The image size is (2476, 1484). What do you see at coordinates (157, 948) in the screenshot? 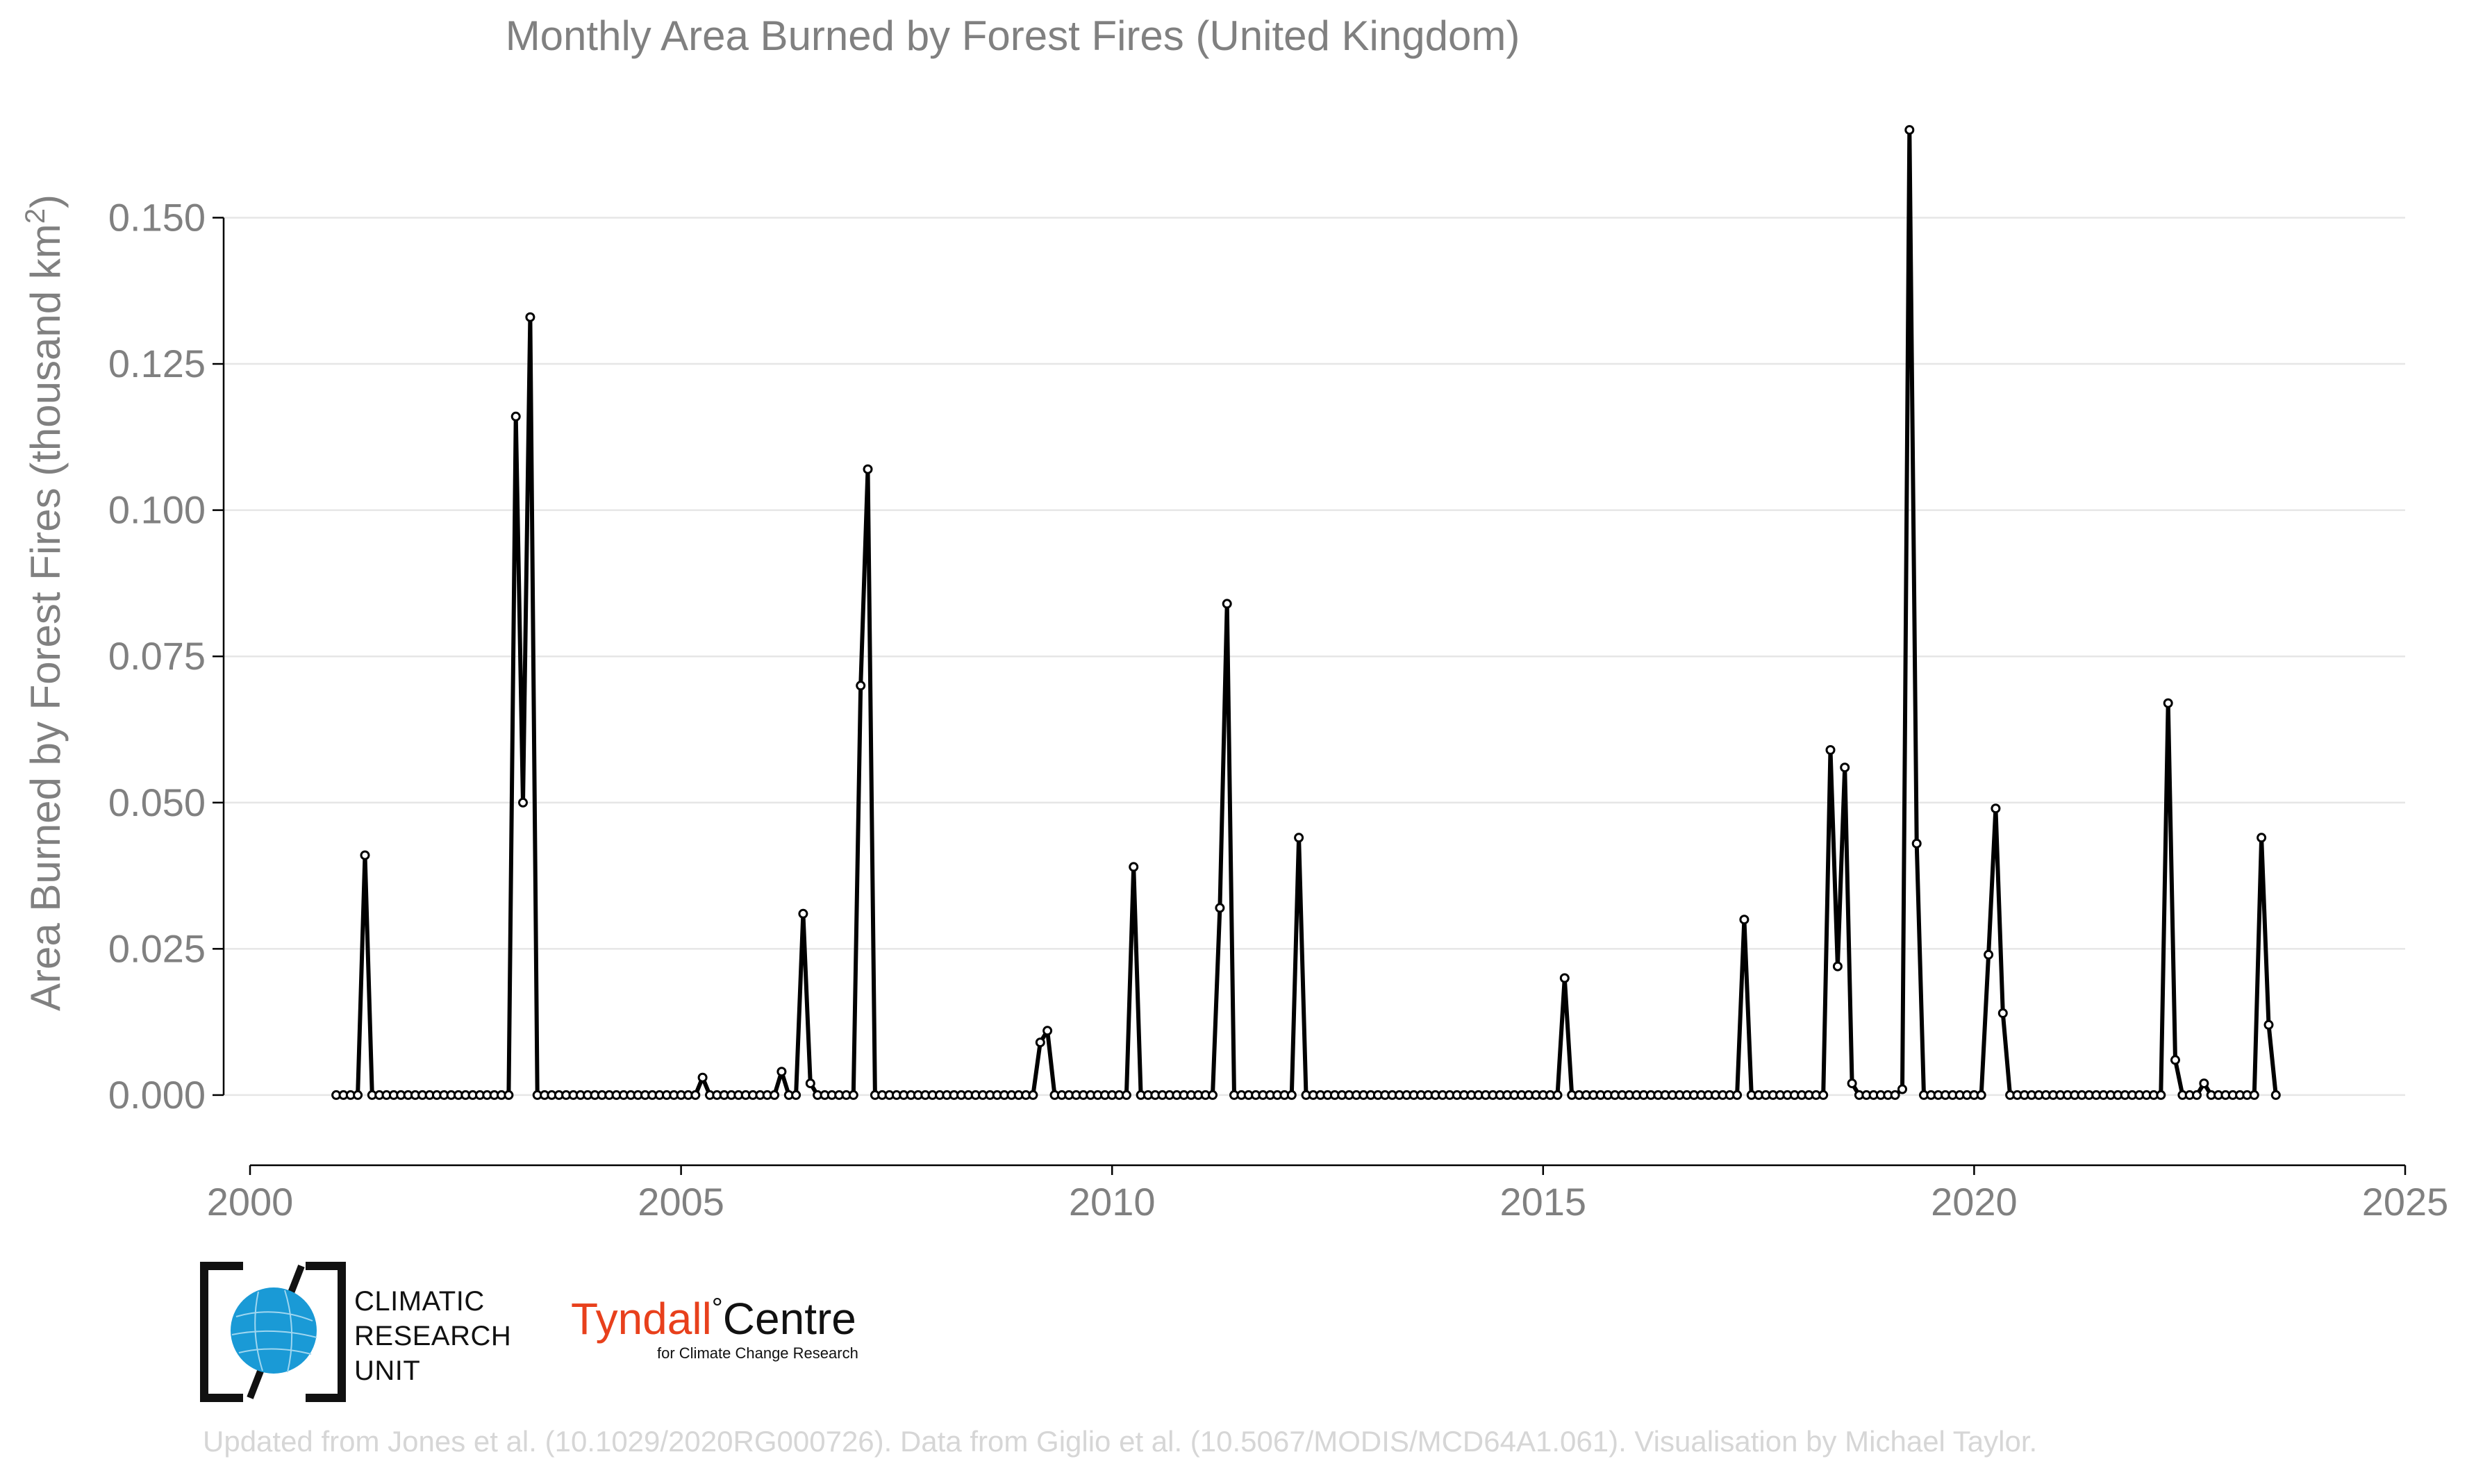
I see `y-tick-label: 0.025` at bounding box center [157, 948].